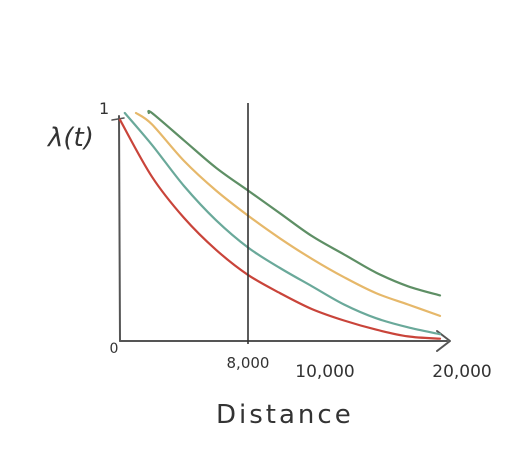  Describe the element at coordinates (118, 119) in the screenshot. I see `y-axis-top-tick` at that location.